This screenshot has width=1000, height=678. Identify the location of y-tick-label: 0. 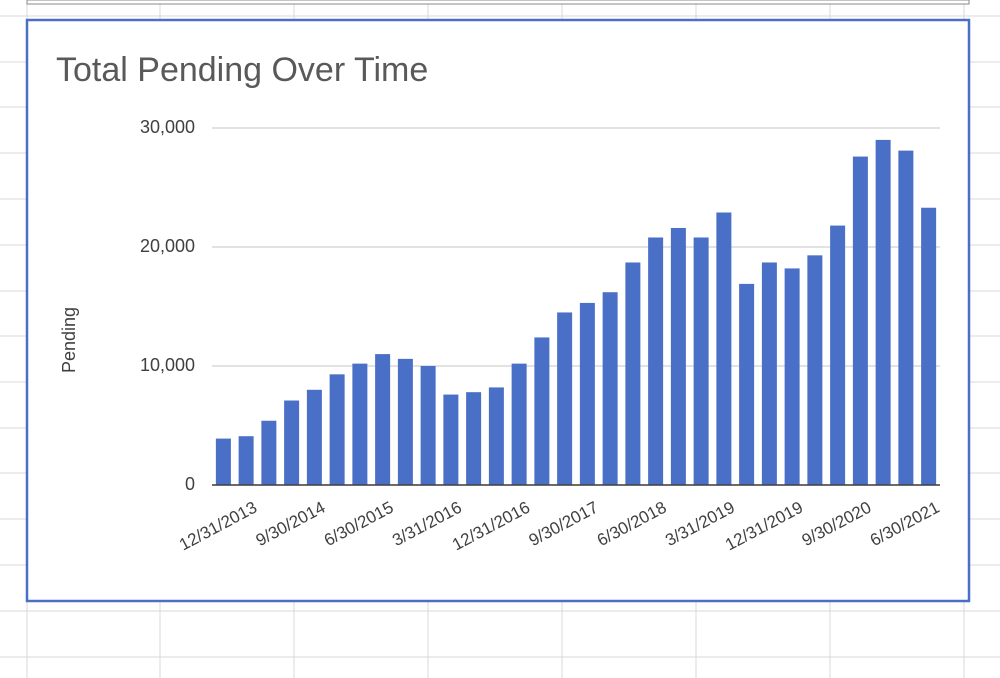
(190, 484).